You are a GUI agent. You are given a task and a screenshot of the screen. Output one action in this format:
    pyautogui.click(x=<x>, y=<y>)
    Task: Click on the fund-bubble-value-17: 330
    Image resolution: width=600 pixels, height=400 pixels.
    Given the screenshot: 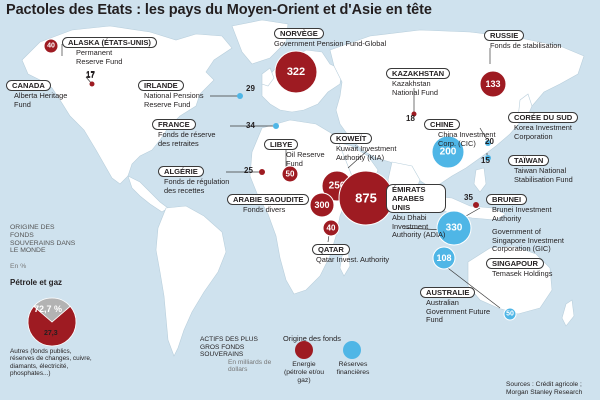 What is the action you would take?
    pyautogui.click(x=454, y=228)
    